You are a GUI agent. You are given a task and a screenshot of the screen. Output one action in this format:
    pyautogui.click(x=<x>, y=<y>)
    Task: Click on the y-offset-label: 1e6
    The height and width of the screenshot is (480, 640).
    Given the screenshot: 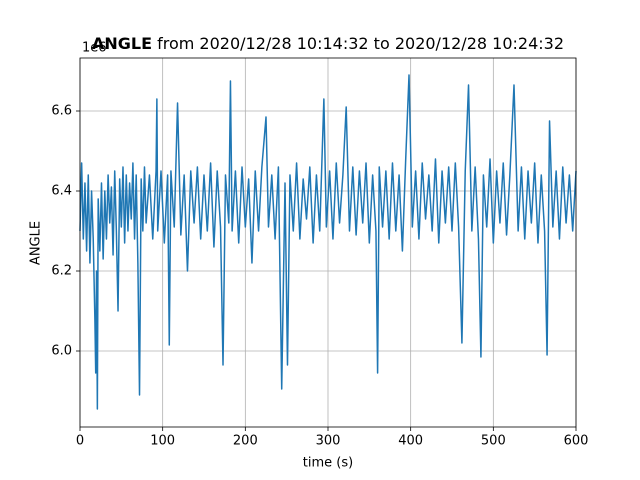 What is the action you would take?
    pyautogui.click(x=94, y=48)
    